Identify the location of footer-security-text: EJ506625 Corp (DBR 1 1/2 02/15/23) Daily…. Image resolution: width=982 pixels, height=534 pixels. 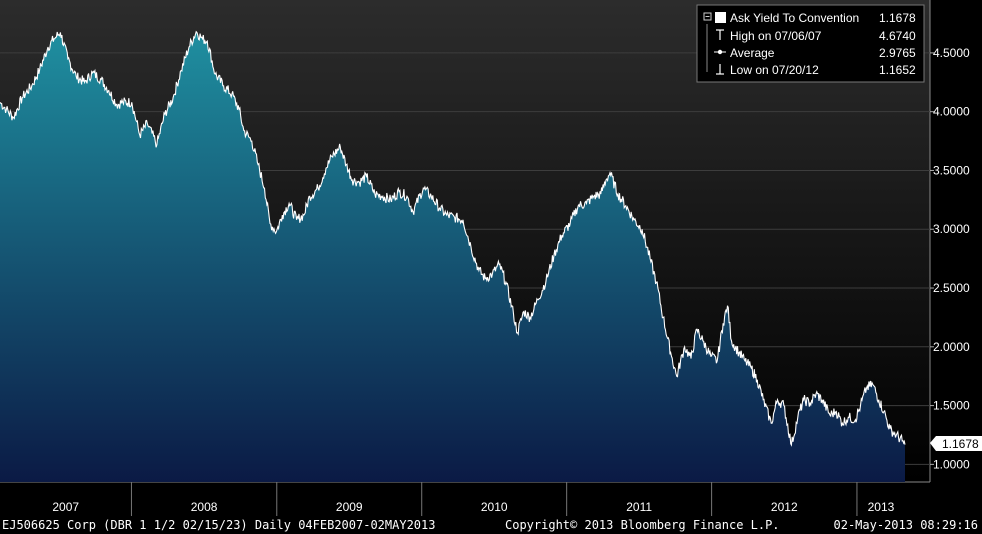
(218, 525).